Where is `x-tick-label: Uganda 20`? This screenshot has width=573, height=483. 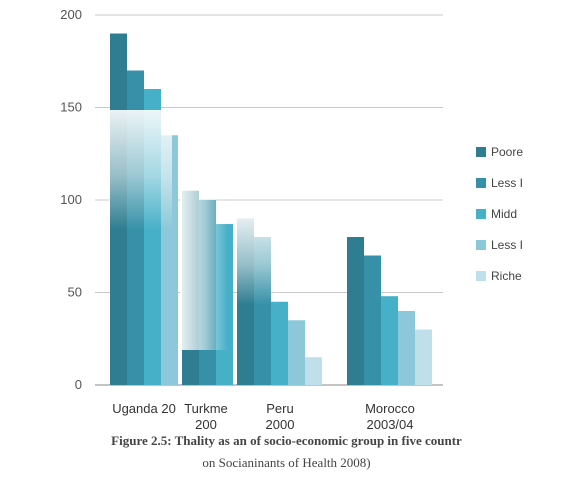
x-tick-label: Uganda 20 is located at coordinates (144, 408).